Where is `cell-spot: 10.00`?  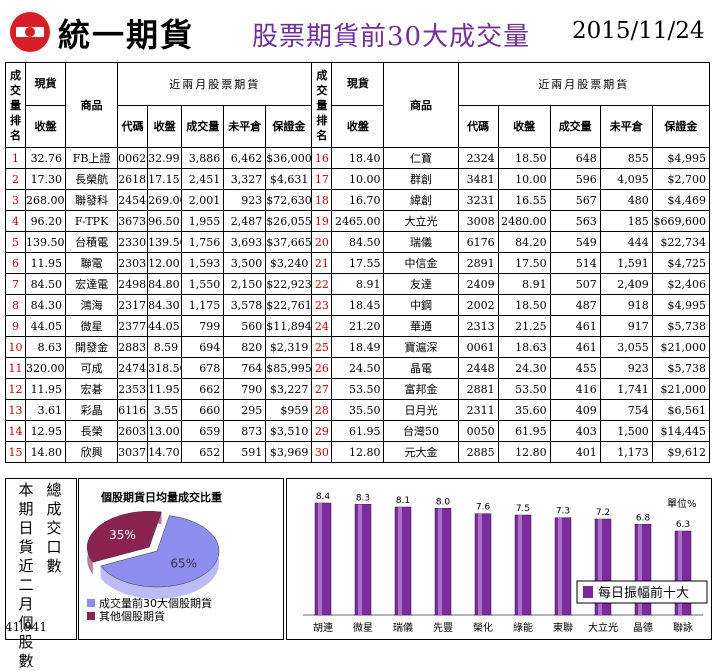
cell-spot: 10.00 is located at coordinates (358, 179).